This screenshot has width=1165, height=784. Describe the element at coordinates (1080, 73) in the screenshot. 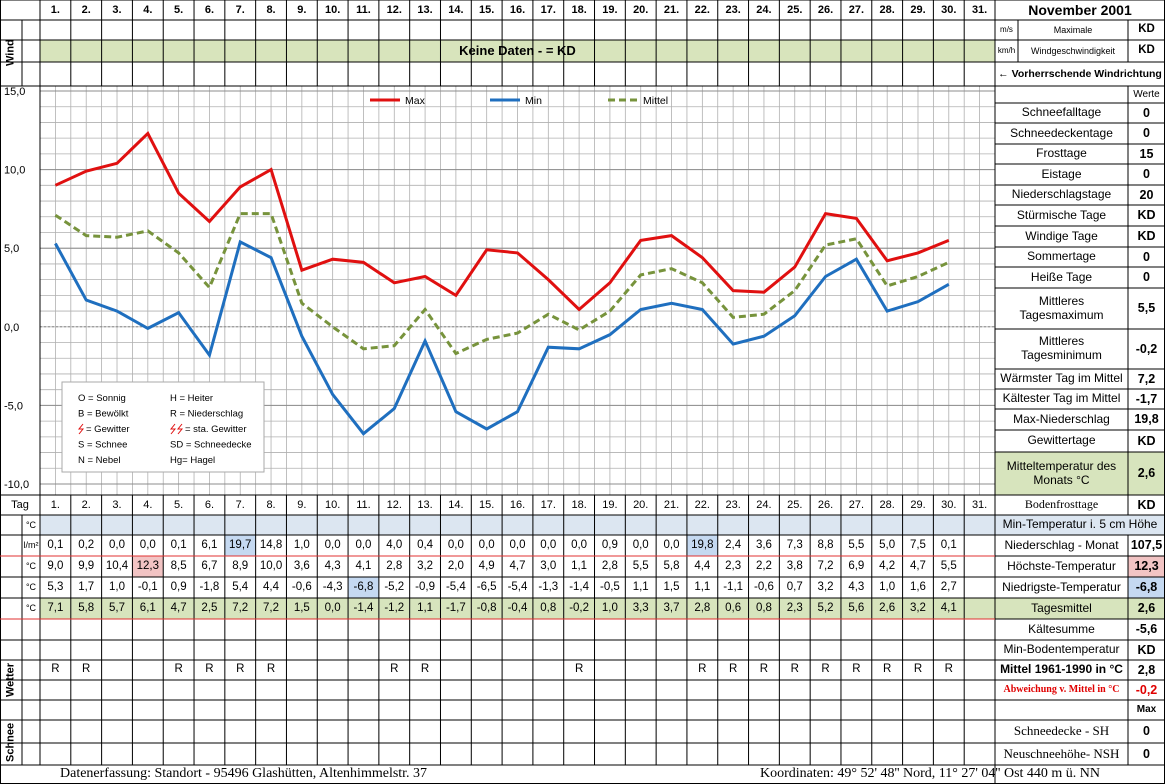

I see `wind-direction: ← Vorherrschende Windrichtung` at that location.